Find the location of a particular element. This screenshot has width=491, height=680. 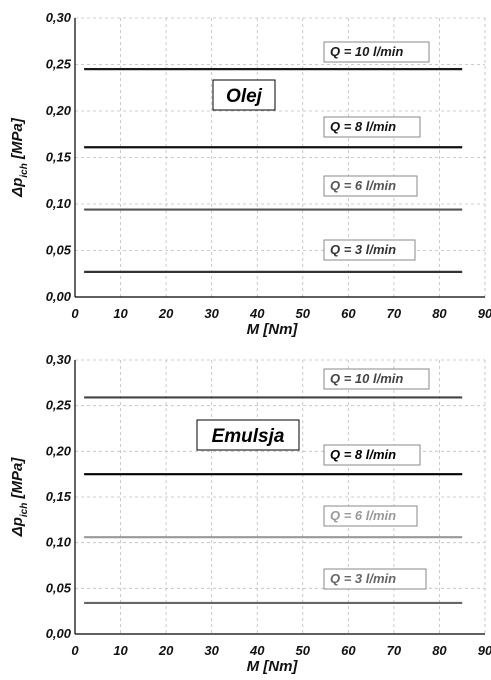

chart-title: Olej is located at coordinates (244, 96).